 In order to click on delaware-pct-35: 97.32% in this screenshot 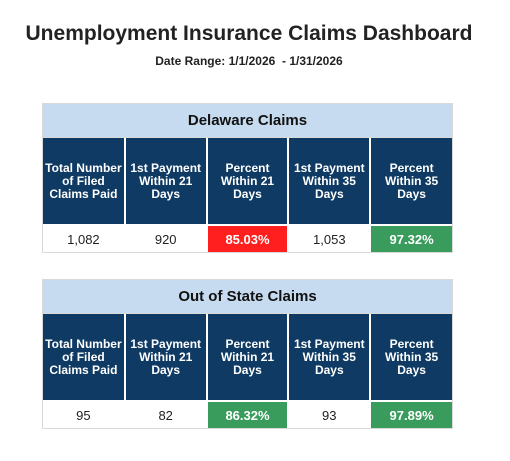, I will do `click(411, 238)`.